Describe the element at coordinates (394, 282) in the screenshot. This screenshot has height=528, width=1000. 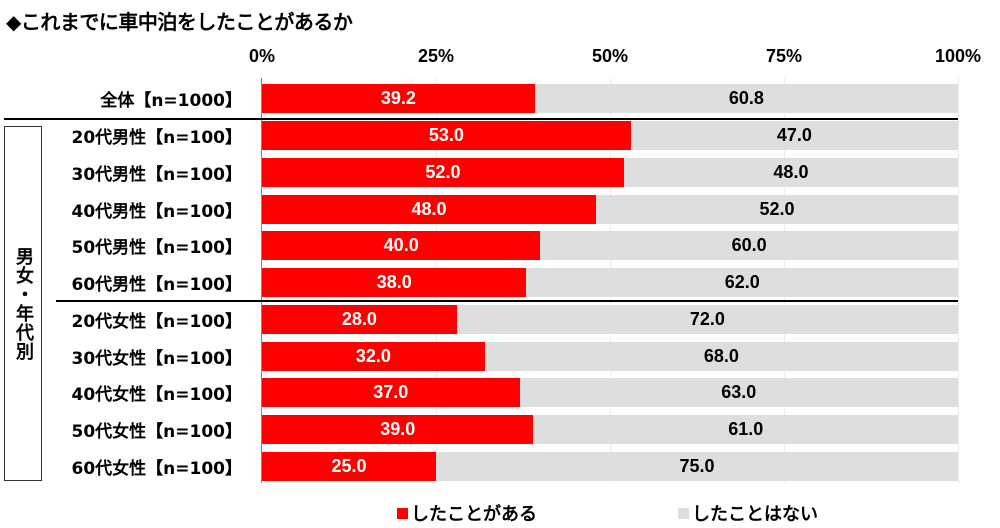
I see `bar-segment-yes: 38.0` at that location.